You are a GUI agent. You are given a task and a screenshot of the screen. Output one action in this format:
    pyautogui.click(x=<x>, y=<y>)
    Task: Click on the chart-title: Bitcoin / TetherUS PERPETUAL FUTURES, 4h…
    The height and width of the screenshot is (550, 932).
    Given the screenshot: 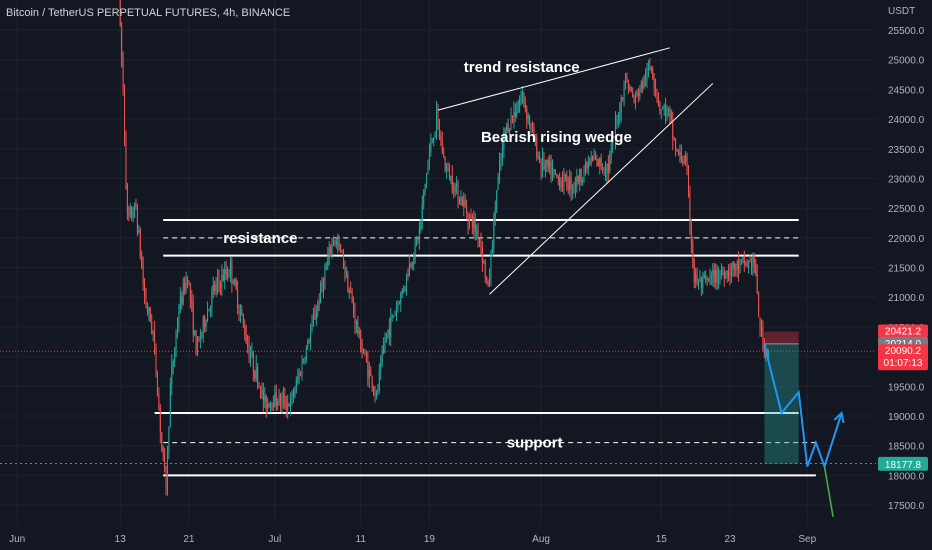 What is the action you would take?
    pyautogui.click(x=148, y=13)
    